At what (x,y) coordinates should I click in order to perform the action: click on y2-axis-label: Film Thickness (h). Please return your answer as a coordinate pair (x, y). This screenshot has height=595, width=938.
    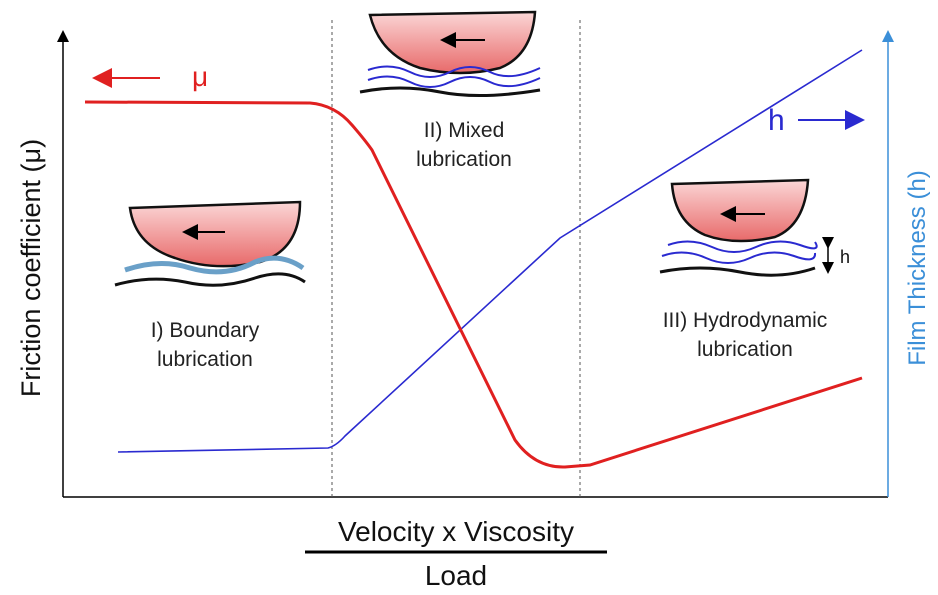
    Looking at the image, I should click on (917, 268).